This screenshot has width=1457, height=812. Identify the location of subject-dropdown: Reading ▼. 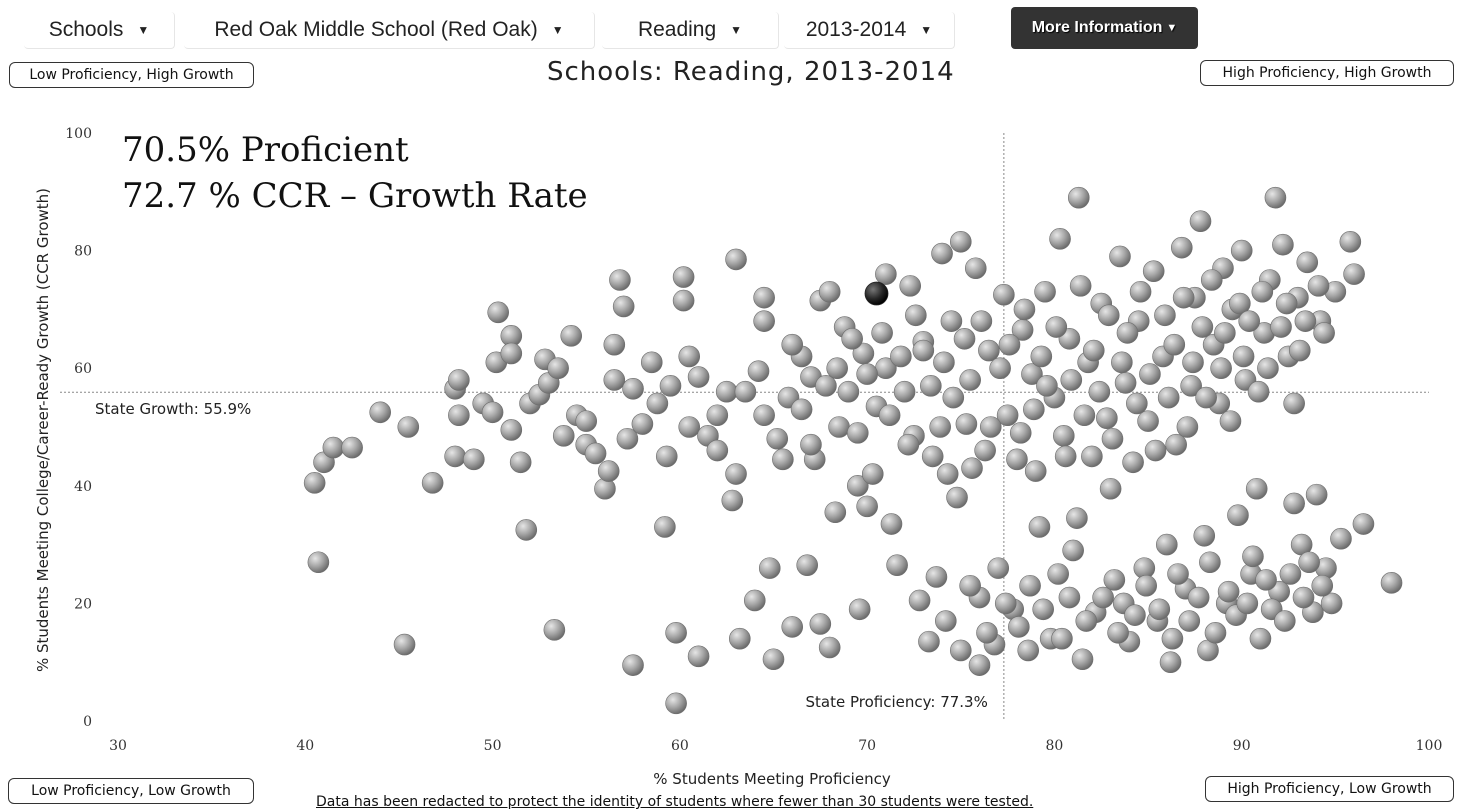
(690, 30).